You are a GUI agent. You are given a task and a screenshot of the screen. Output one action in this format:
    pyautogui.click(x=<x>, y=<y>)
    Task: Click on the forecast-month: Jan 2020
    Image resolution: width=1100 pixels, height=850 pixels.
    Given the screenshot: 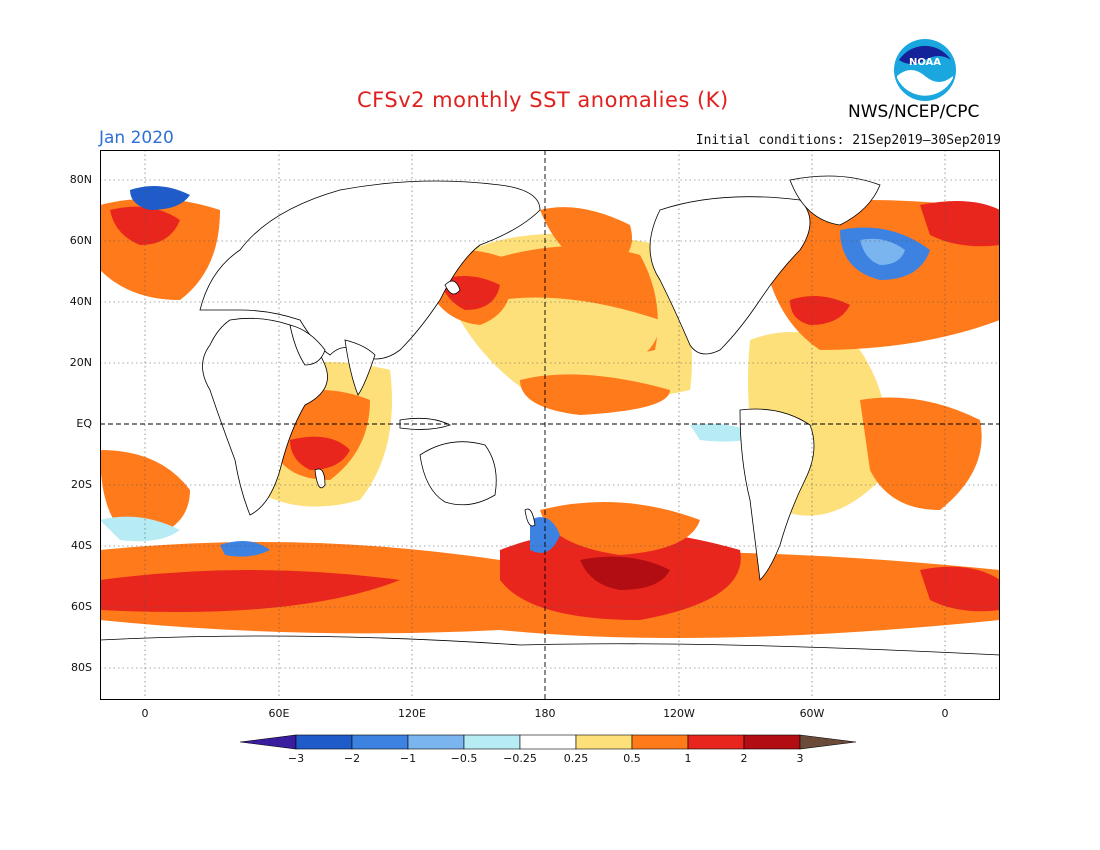 What is the action you would take?
    pyautogui.click(x=136, y=138)
    